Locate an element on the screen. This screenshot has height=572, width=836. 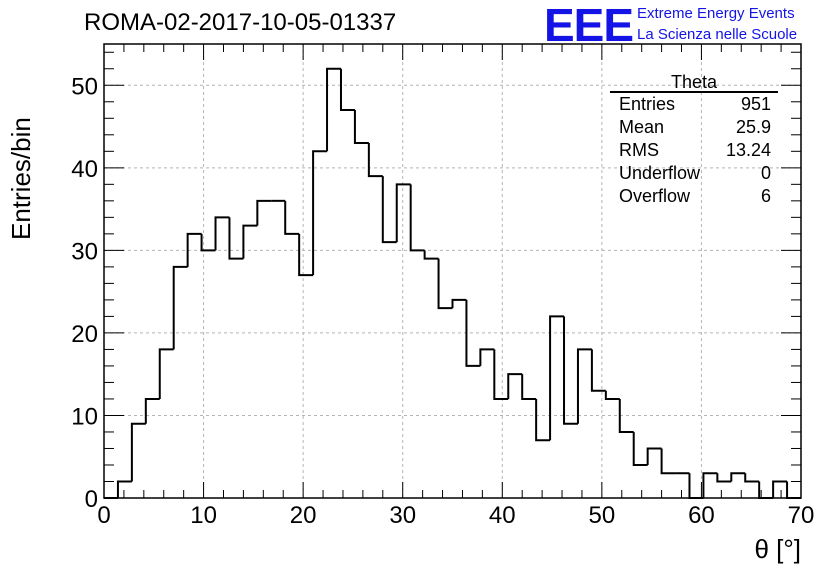
stats-row-rms: RMS 13.24 is located at coordinates (694, 150).